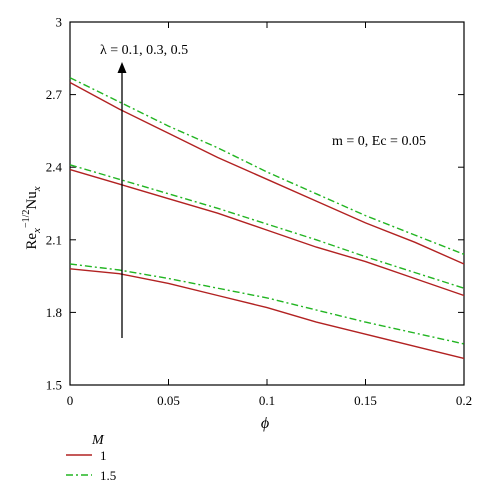 The width and height of the screenshot is (490, 500). What do you see at coordinates (265, 423) in the screenshot?
I see `x-axis-label: ϕ` at bounding box center [265, 423].